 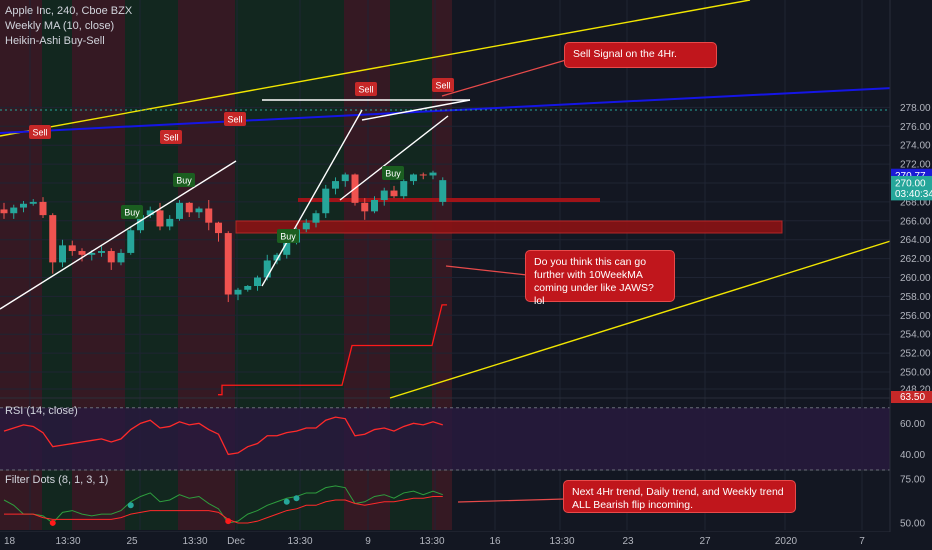 What do you see at coordinates (241, 160) in the screenshot?
I see `signal-badges: Sell Sell Sell Sell Sell Buy Buy Buy Buy` at bounding box center [241, 160].